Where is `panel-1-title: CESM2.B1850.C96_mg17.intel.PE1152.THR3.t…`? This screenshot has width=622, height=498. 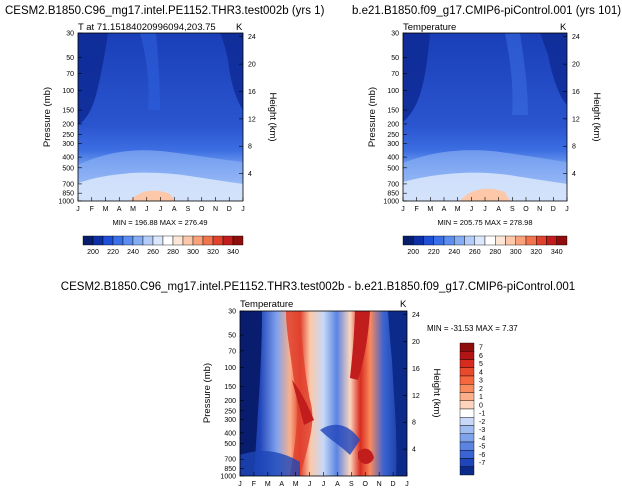
panel-1-title: CESM2.B1850.C96_mg17.intel.PE1152.THR3.t… is located at coordinates (165, 11).